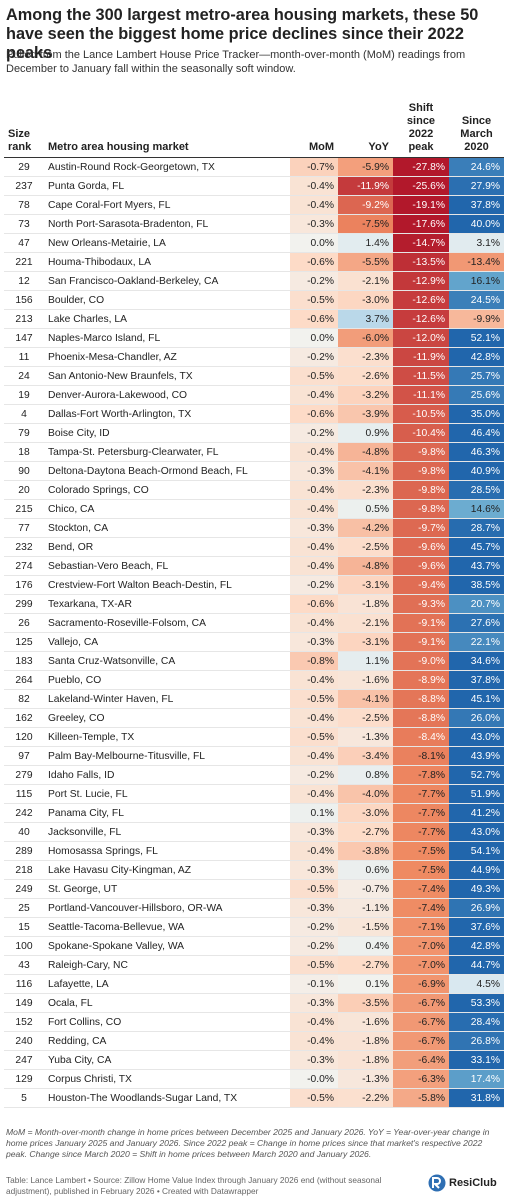  I want to click on value-cell: -17.6%, so click(421, 224).